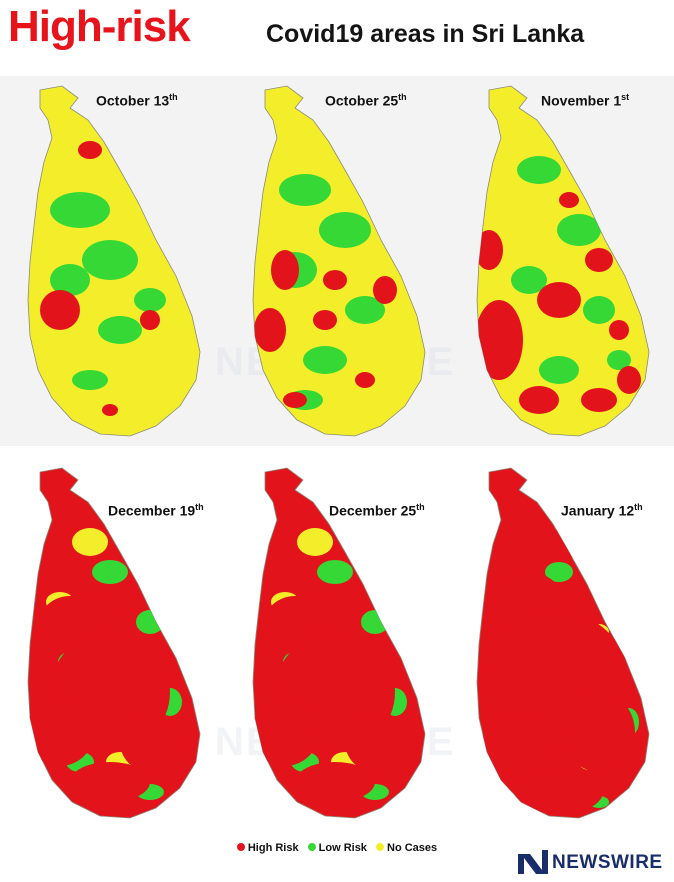 The width and height of the screenshot is (674, 882). I want to click on legend-item-none: No Cases, so click(406, 848).